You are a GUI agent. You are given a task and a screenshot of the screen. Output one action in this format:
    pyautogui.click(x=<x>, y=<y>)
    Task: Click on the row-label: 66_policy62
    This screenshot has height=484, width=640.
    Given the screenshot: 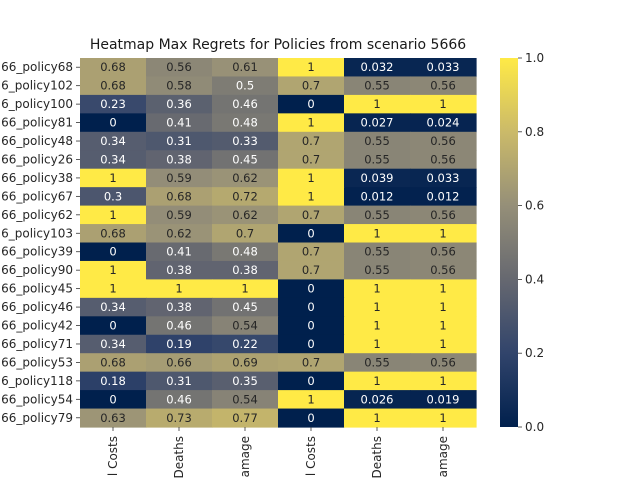 What is the action you would take?
    pyautogui.click(x=37, y=215)
    